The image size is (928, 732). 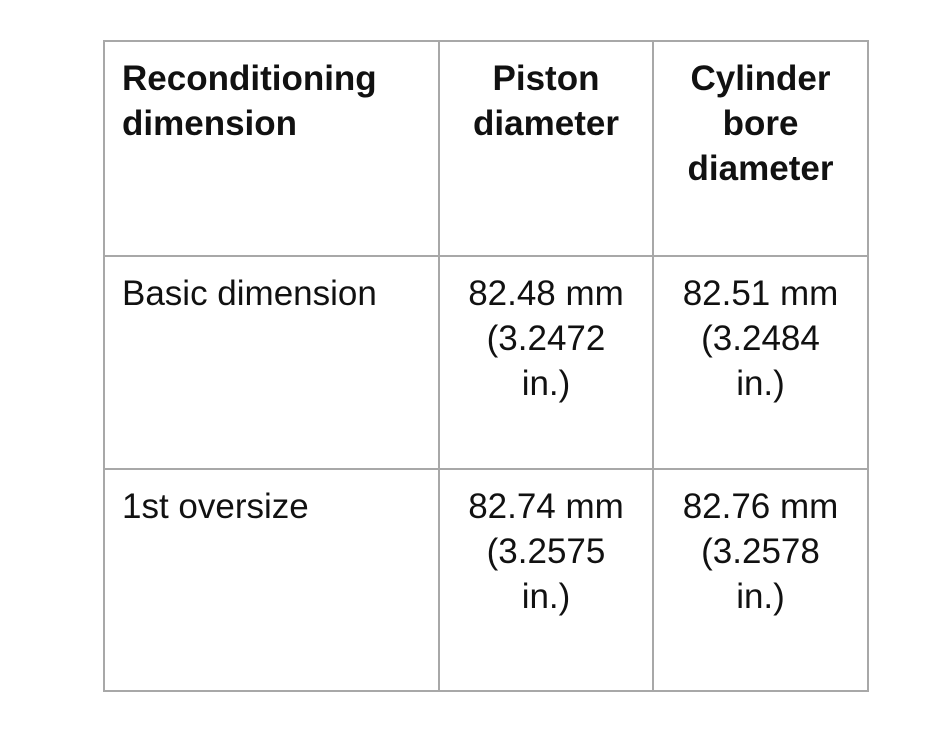 What do you see at coordinates (546, 580) in the screenshot?
I see `cell: 82.74 mm (3.2575 in.)` at bounding box center [546, 580].